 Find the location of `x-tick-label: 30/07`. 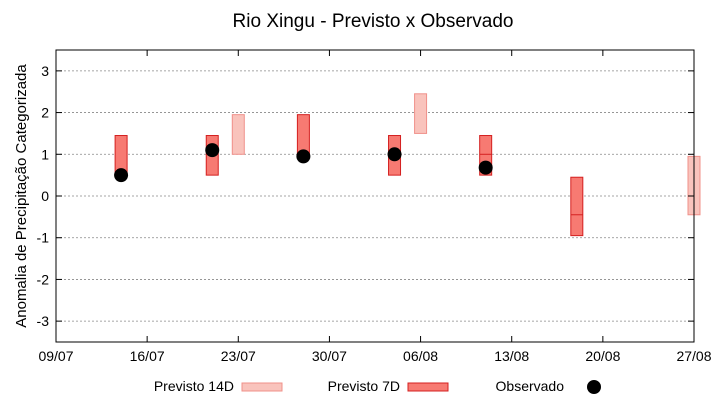

x-tick-label: 30/07 is located at coordinates (329, 356).